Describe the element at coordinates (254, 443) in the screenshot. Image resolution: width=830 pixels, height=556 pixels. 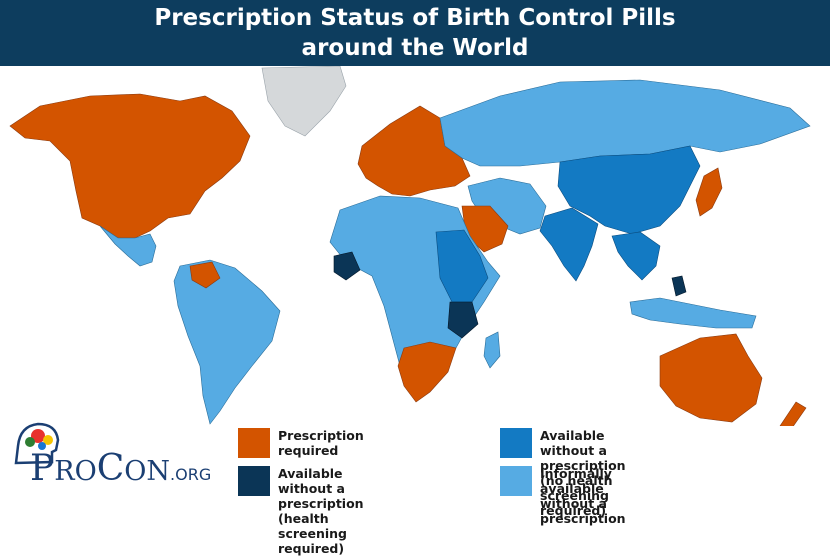
I see `legend-swatch-prescription-required` at that location.